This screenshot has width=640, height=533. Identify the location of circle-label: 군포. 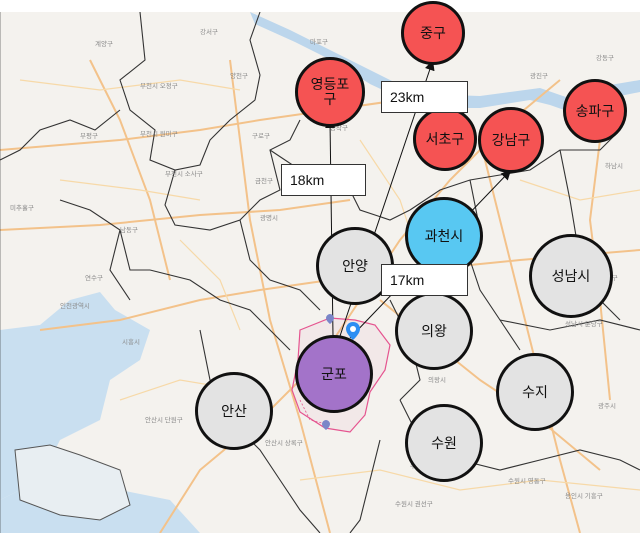
(334, 373).